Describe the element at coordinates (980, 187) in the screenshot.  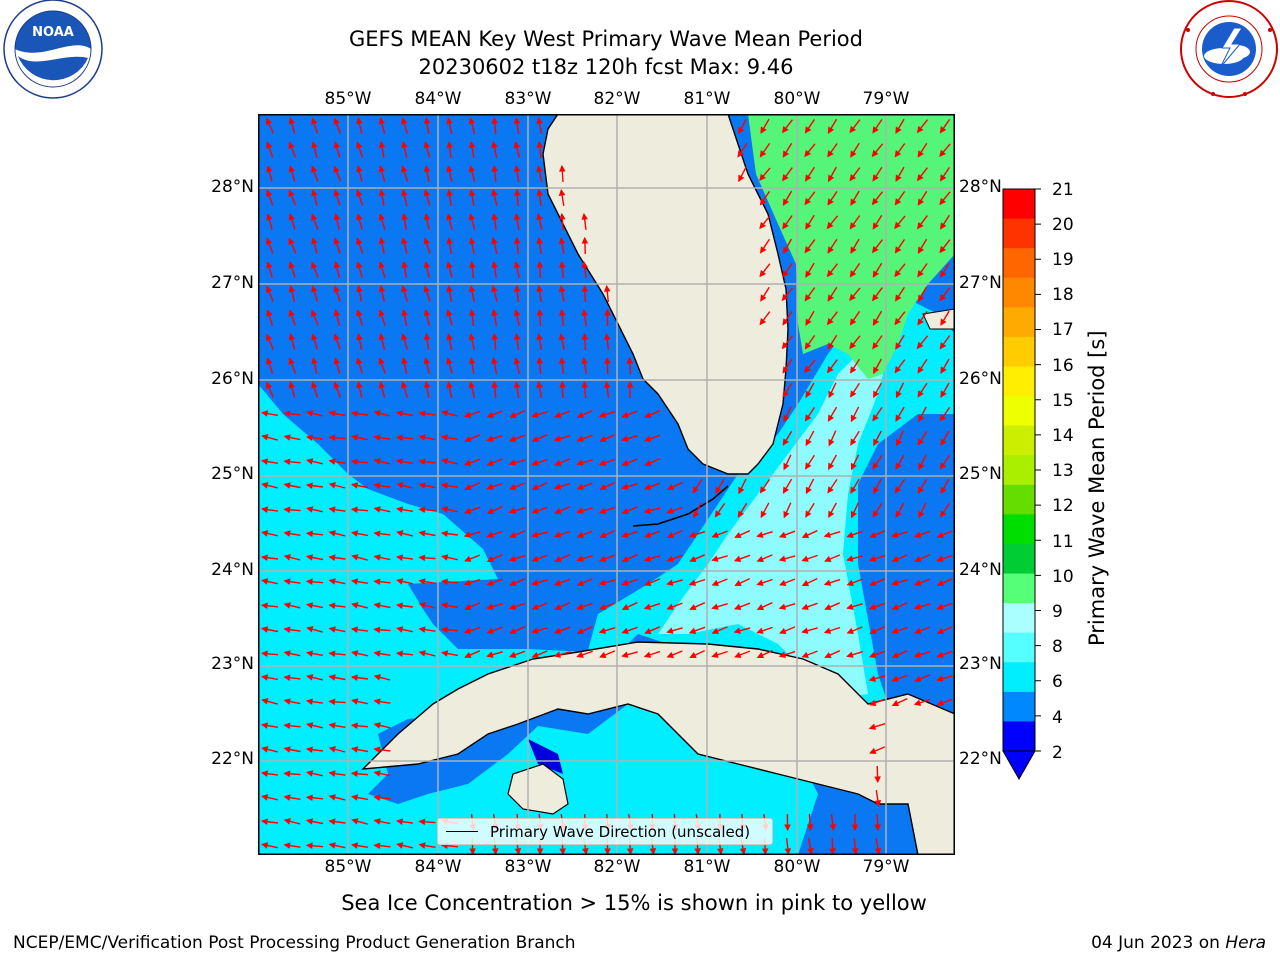
I see `lat-label-right: 28°N` at that location.